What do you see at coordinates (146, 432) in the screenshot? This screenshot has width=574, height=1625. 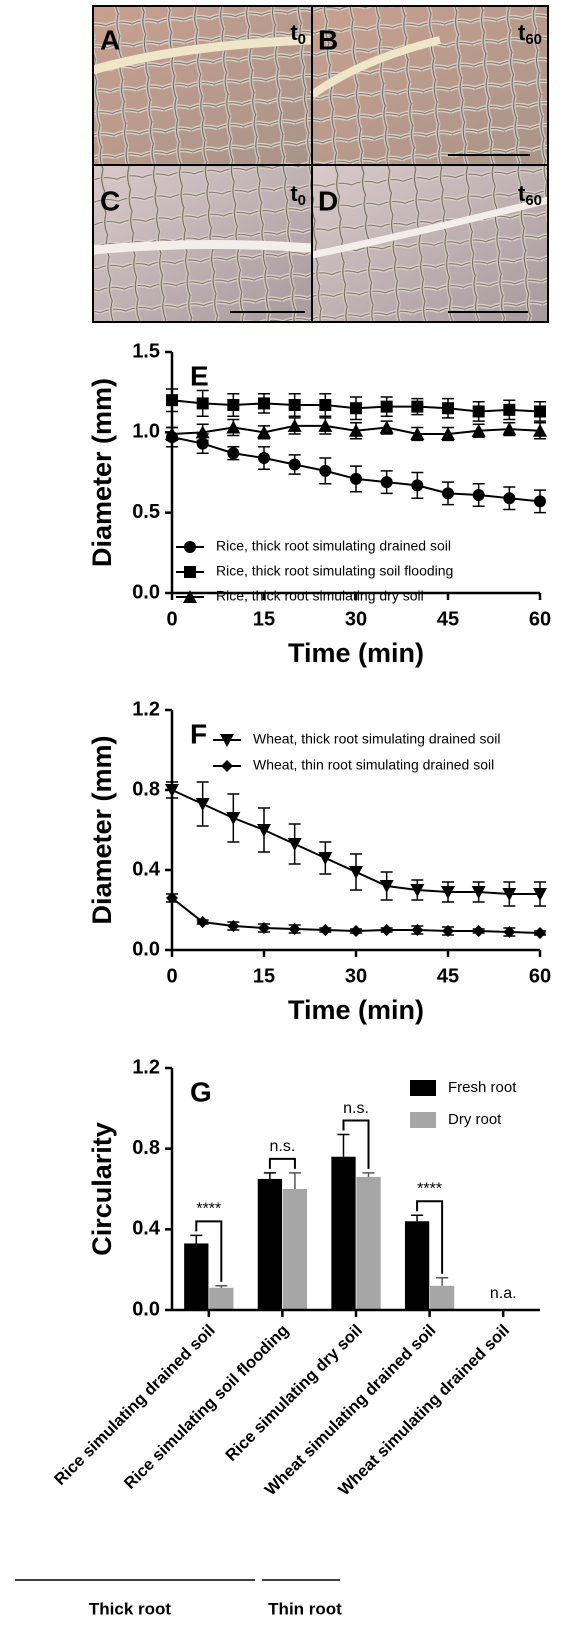 I see `y-tick-label: 1.0` at bounding box center [146, 432].